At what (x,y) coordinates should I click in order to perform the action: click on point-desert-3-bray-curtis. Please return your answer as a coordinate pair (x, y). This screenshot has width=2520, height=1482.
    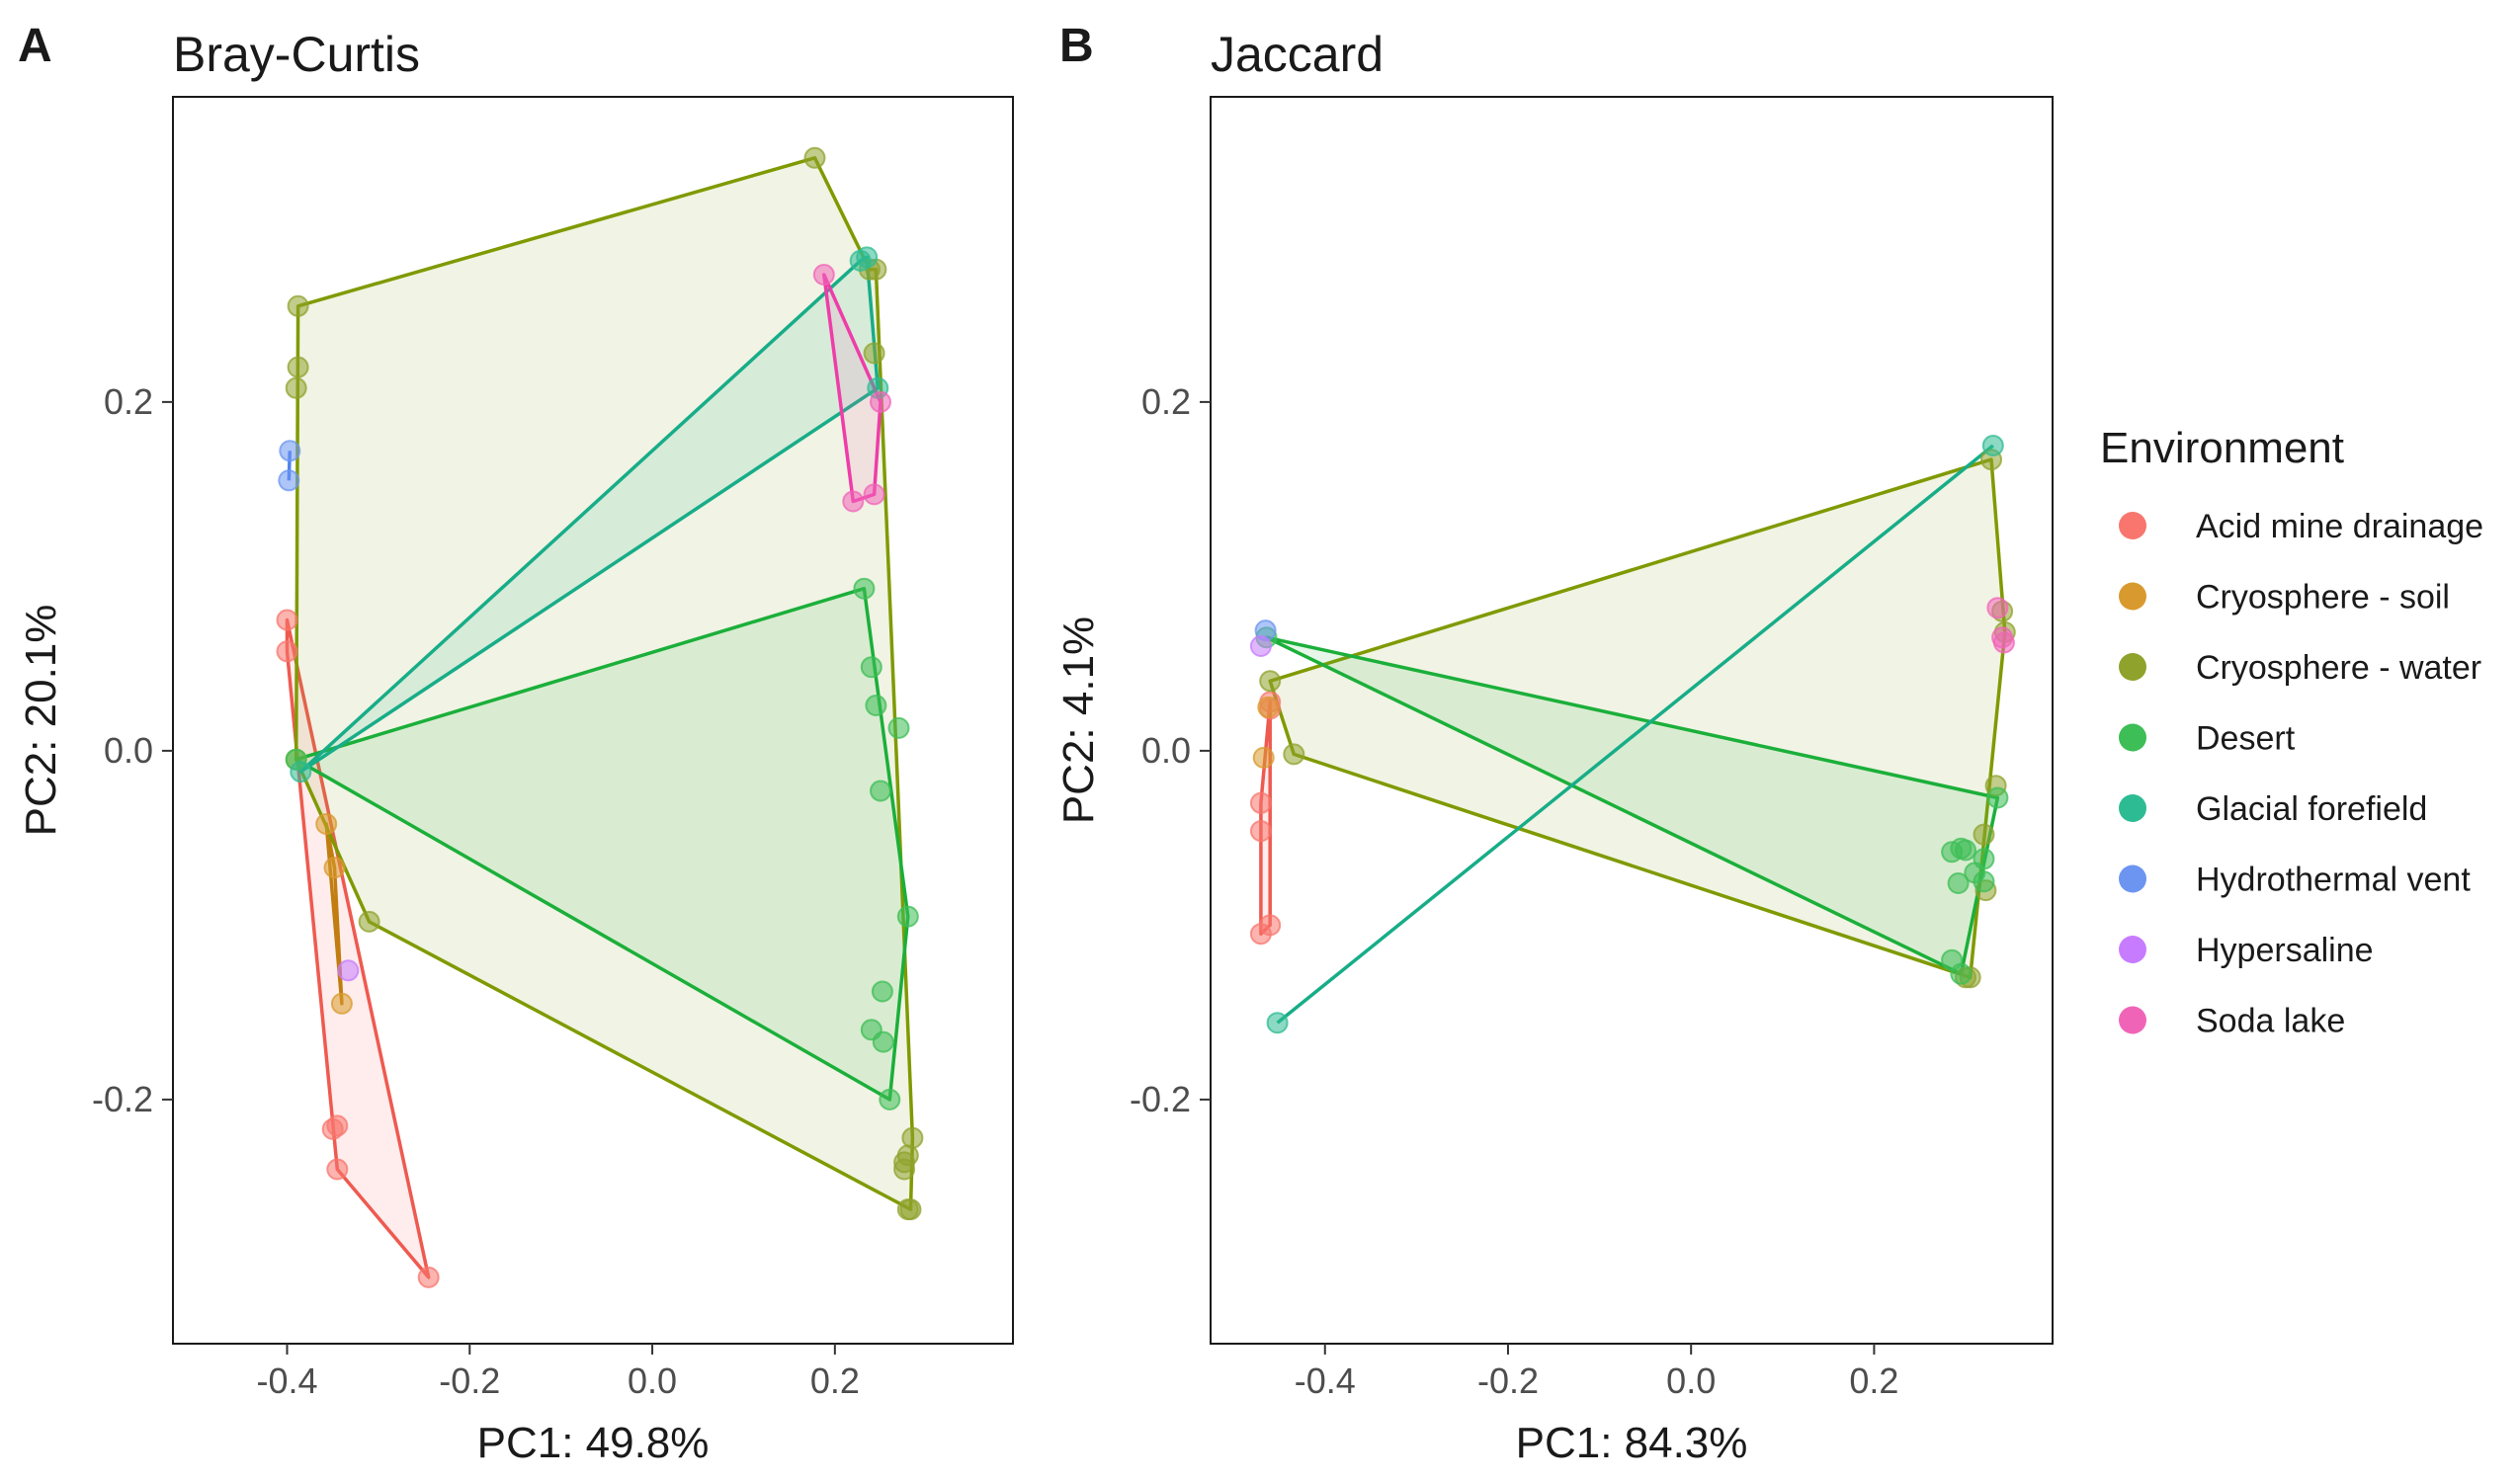
    Looking at the image, I should click on (871, 667).